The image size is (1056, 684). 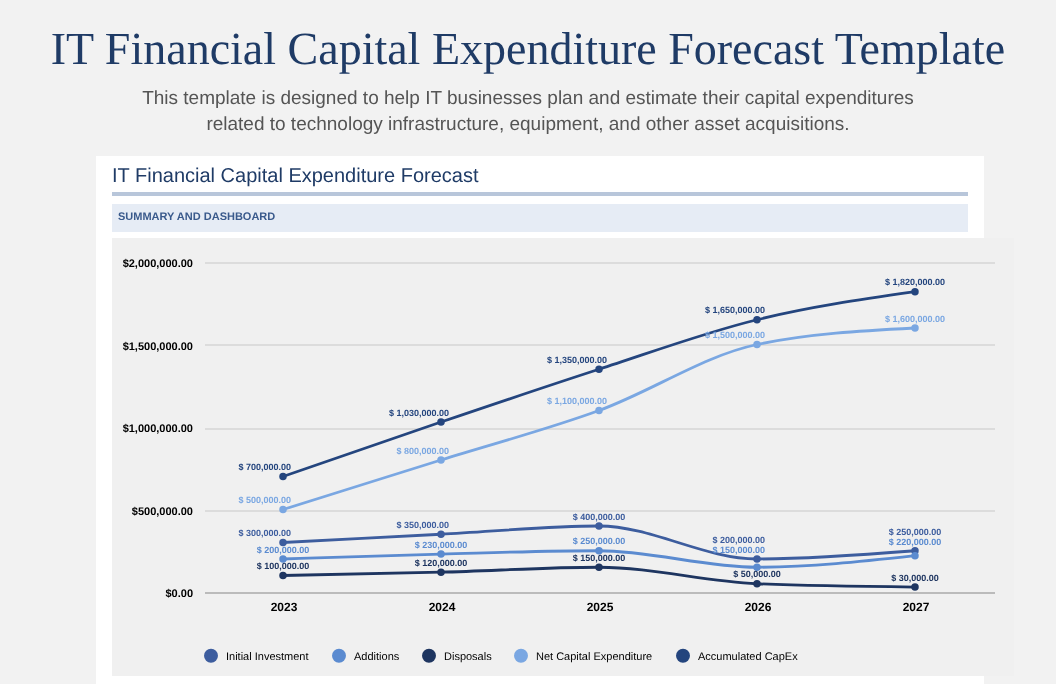 What do you see at coordinates (540, 180) in the screenshot?
I see `text: IT Financial Capital Expenditure Forecast` at bounding box center [540, 180].